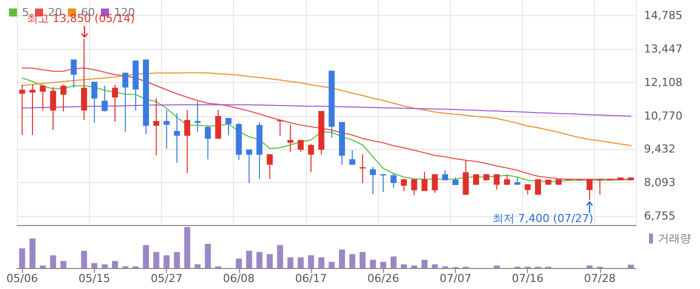  What do you see at coordinates (22, 278) in the screenshot?
I see `x-tick-label: 05/06` at bounding box center [22, 278].